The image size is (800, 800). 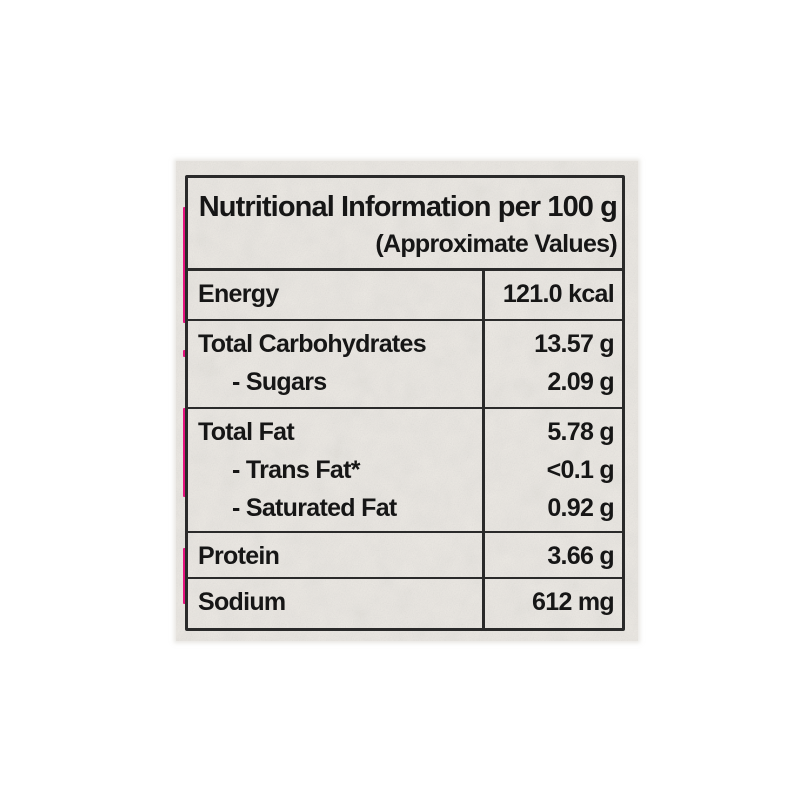 I want to click on nutrient-name: - Sugars, so click(x=279, y=382).